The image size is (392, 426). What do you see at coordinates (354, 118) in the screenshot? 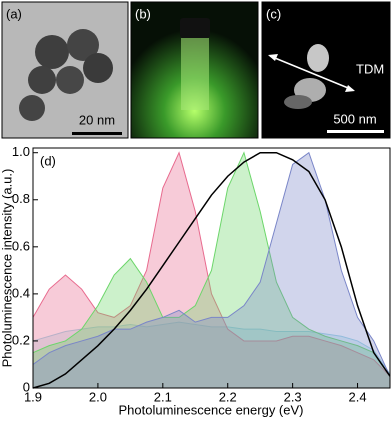
I see `scale-bar-label: 500 nm` at bounding box center [354, 118].